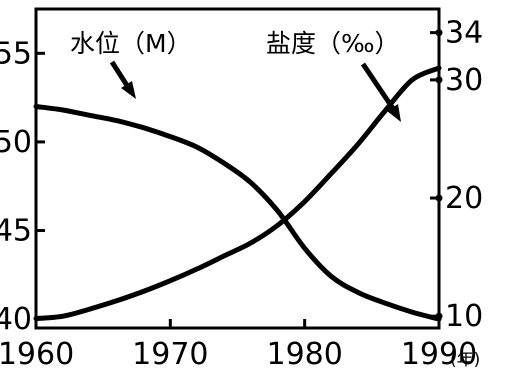 Image resolution: width=515 pixels, height=369 pixels. What do you see at coordinates (304, 353) in the screenshot?
I see `x-tick-label: 1980` at bounding box center [304, 353].